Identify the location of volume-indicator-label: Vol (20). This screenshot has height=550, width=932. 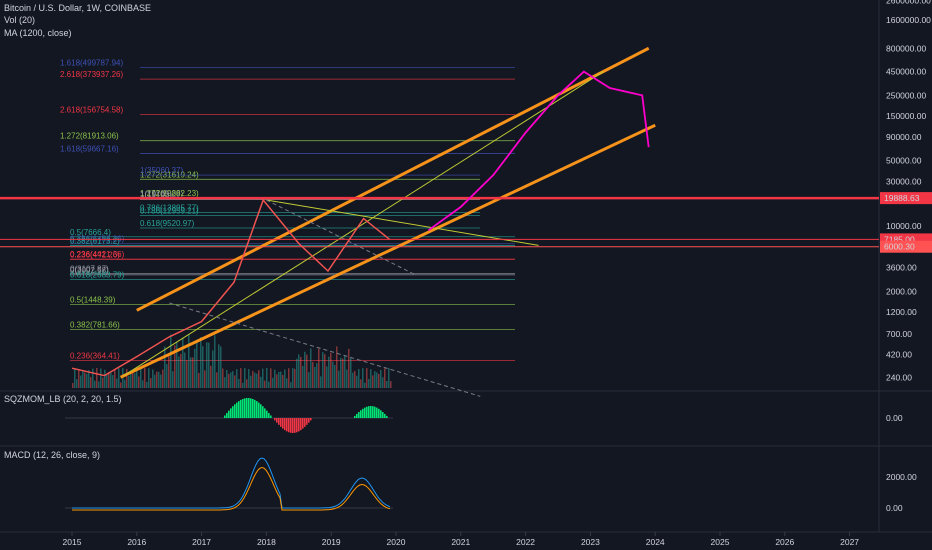
(20, 20).